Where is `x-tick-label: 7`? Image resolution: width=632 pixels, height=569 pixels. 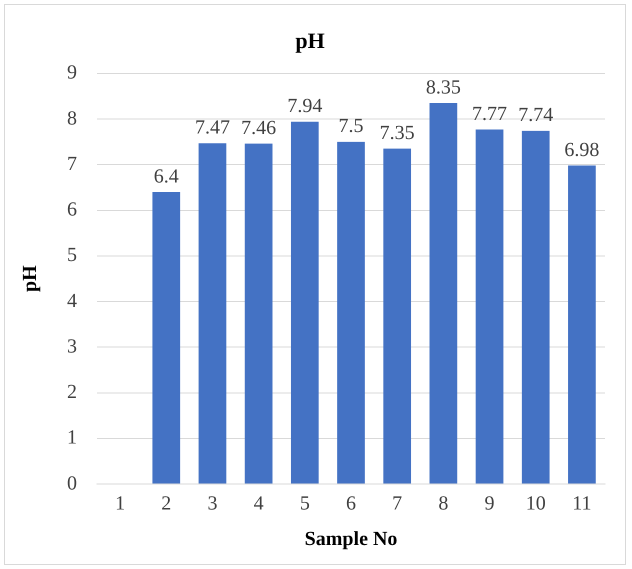
x-tick-label: 7 is located at coordinates (397, 503).